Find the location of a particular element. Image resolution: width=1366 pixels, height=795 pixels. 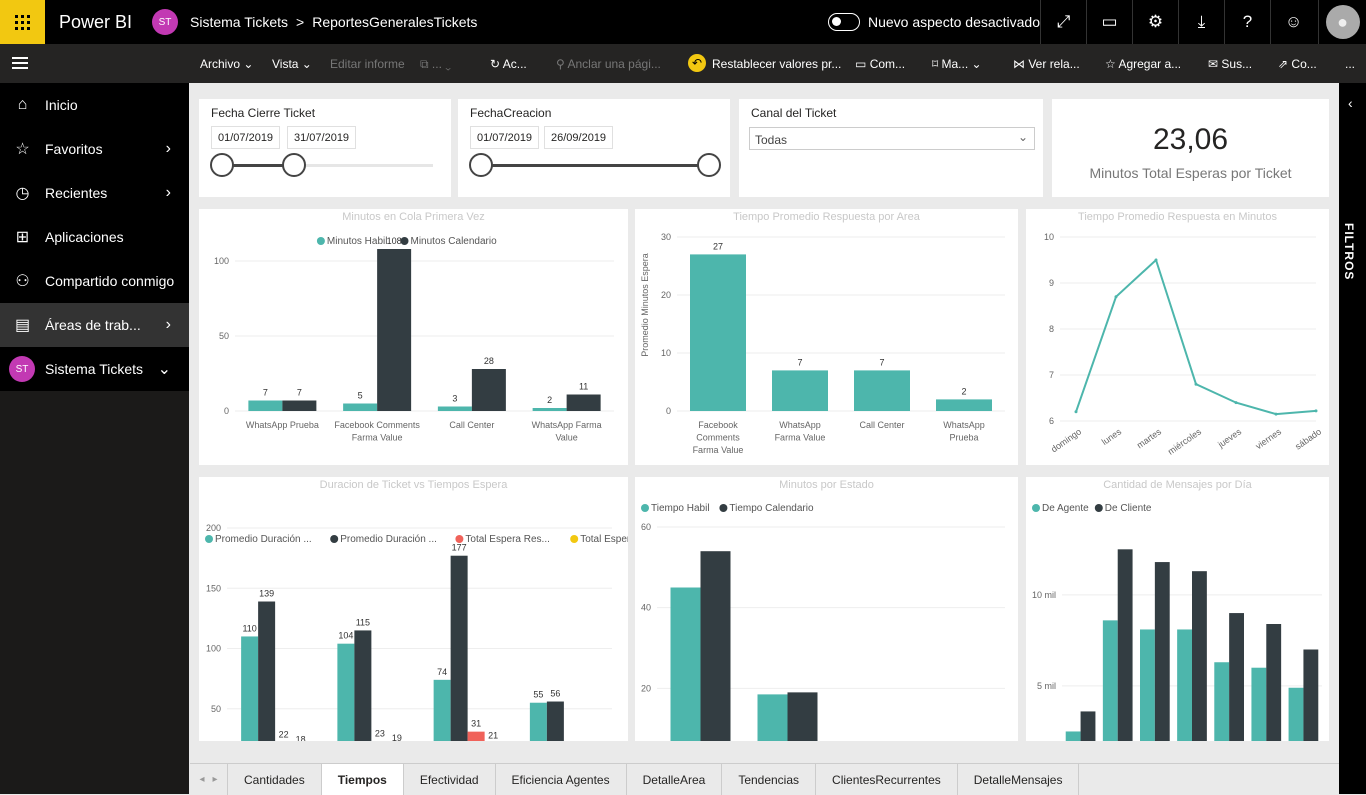

y-tick-label: 20 is located at coordinates (646, 688).